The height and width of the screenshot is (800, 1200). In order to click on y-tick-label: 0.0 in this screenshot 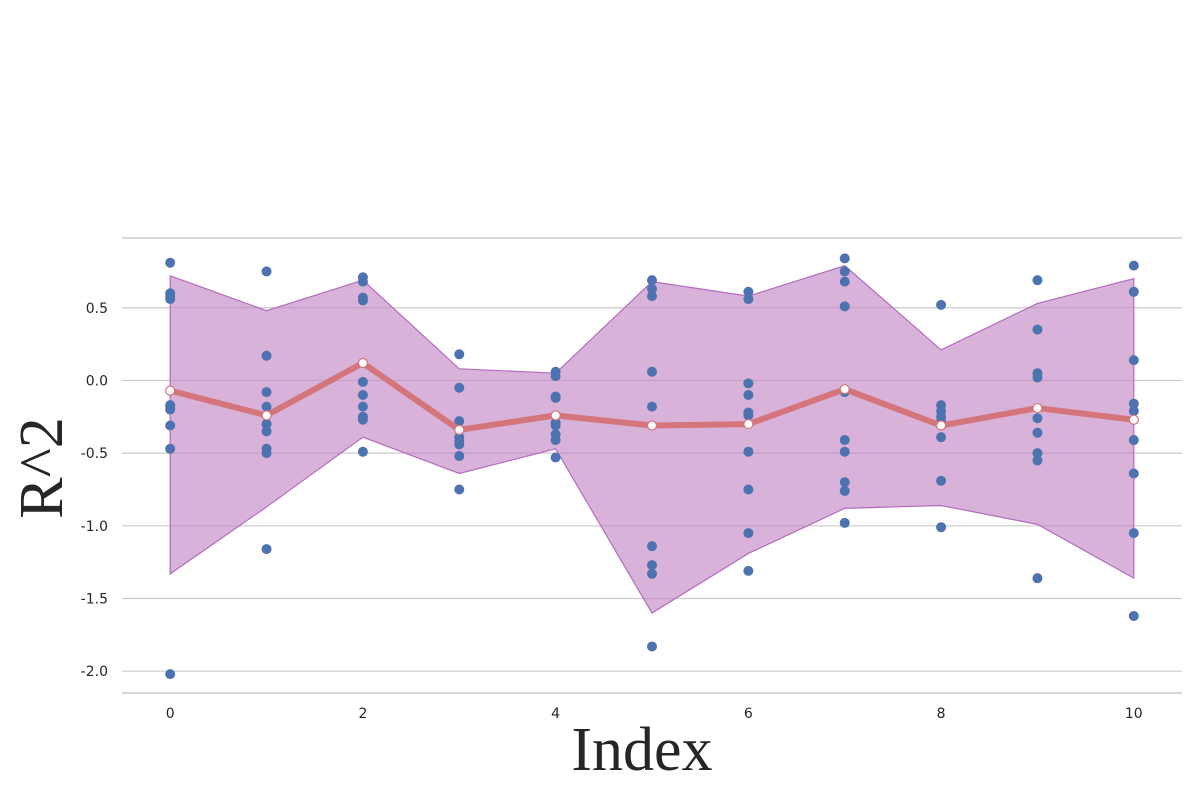, I will do `click(97, 381)`.